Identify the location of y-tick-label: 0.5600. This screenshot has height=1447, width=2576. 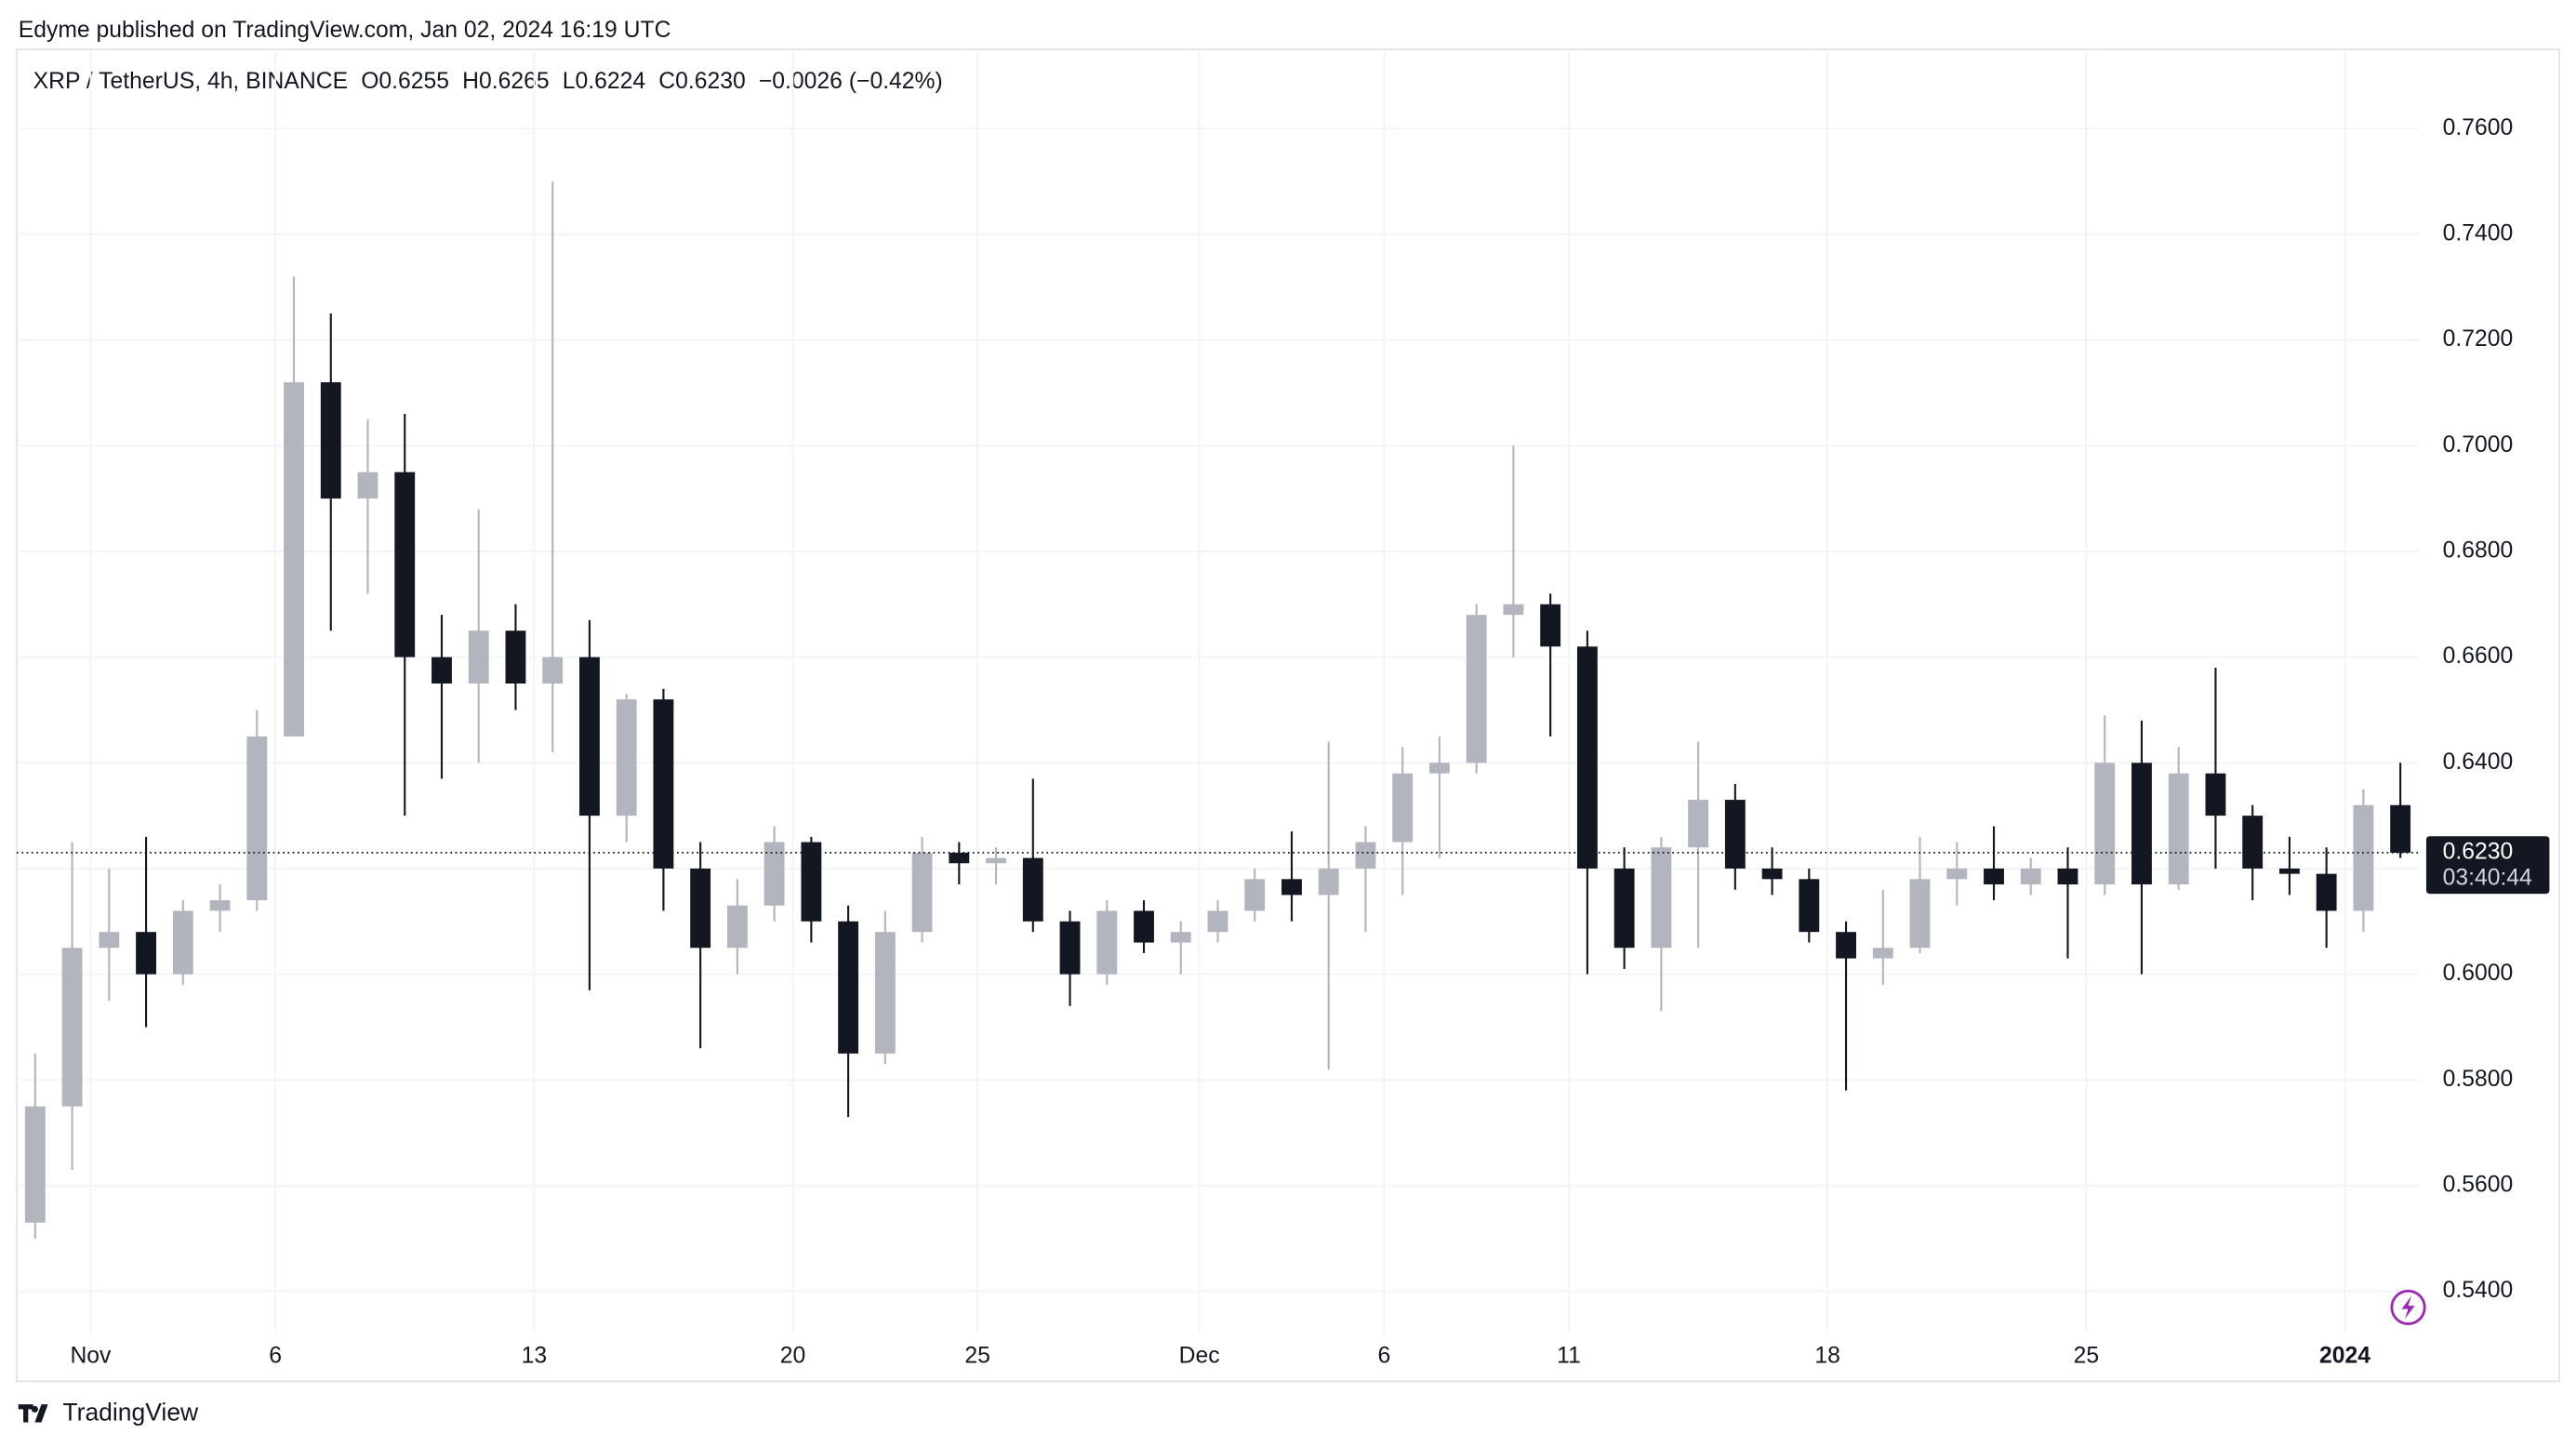
(2478, 1186).